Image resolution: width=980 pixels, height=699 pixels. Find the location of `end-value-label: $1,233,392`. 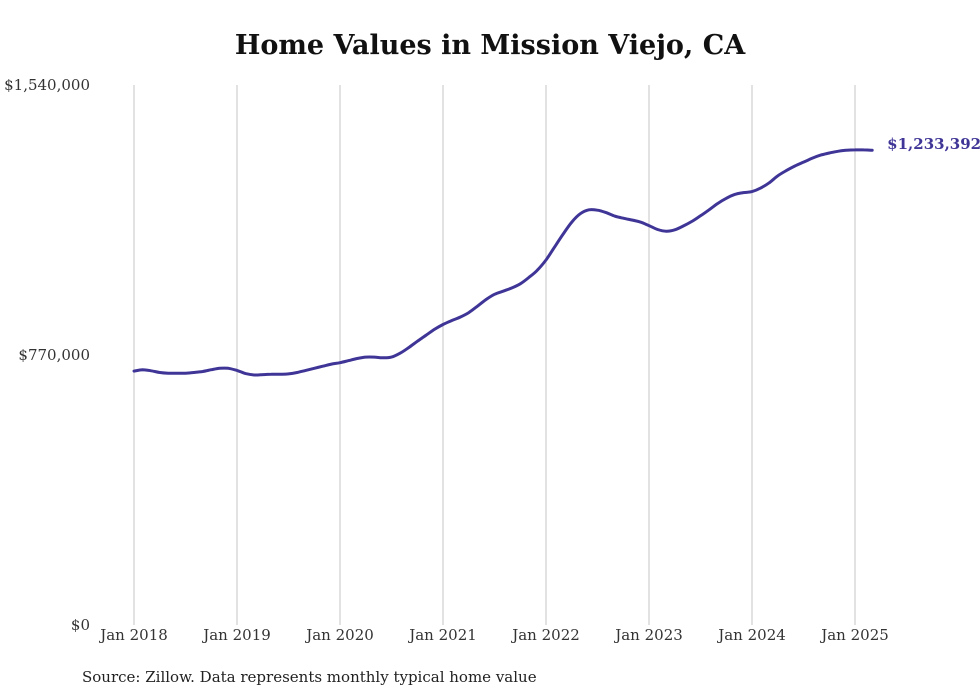

end-value-label: $1,233,392 is located at coordinates (933, 144).